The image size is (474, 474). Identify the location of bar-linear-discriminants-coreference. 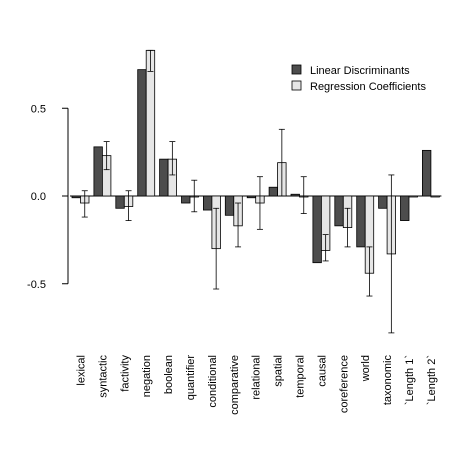
(339, 211).